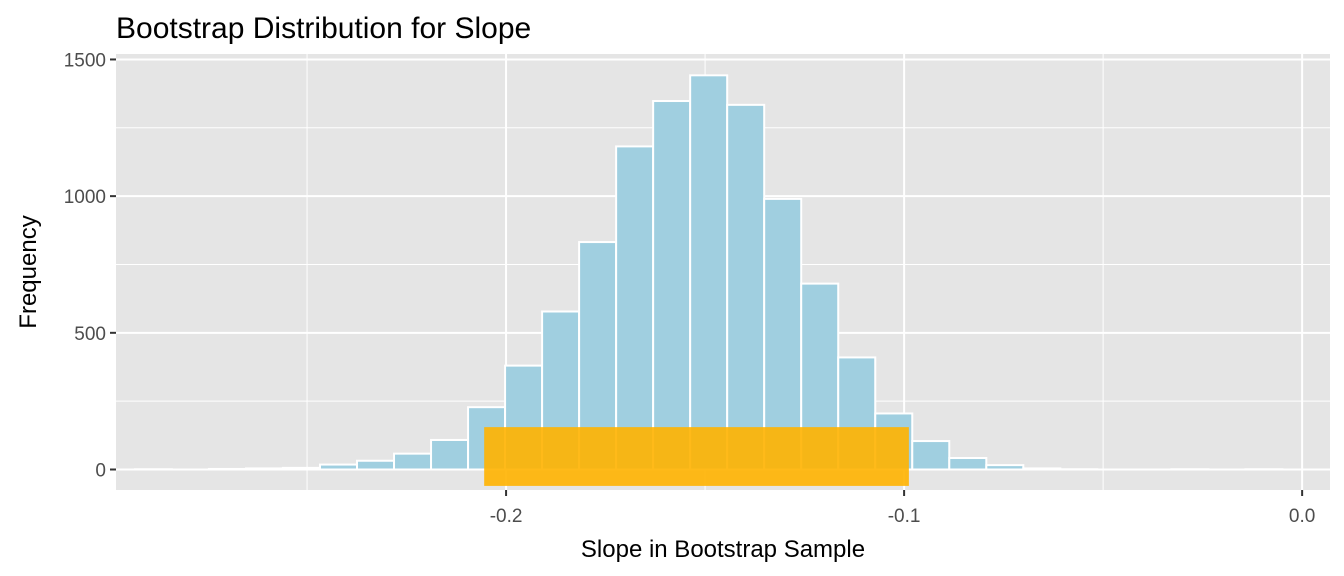  I want to click on interval-band, so click(696, 456).